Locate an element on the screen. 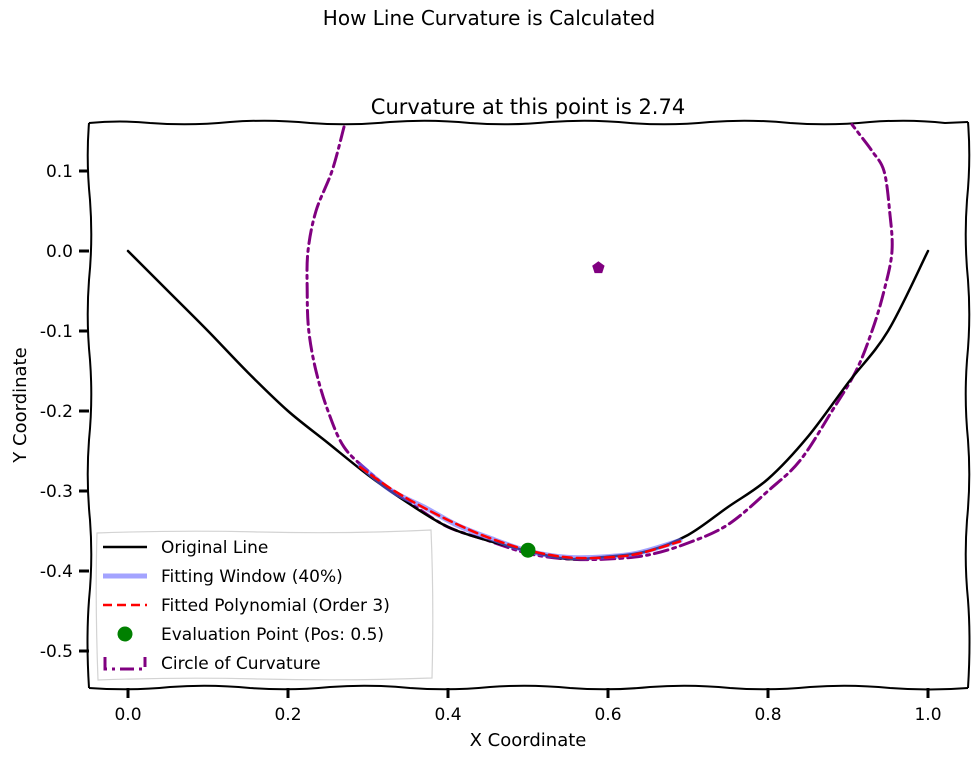 This screenshot has width=978, height=759. y-tick-label-4: -0.3 is located at coordinates (56, 492).